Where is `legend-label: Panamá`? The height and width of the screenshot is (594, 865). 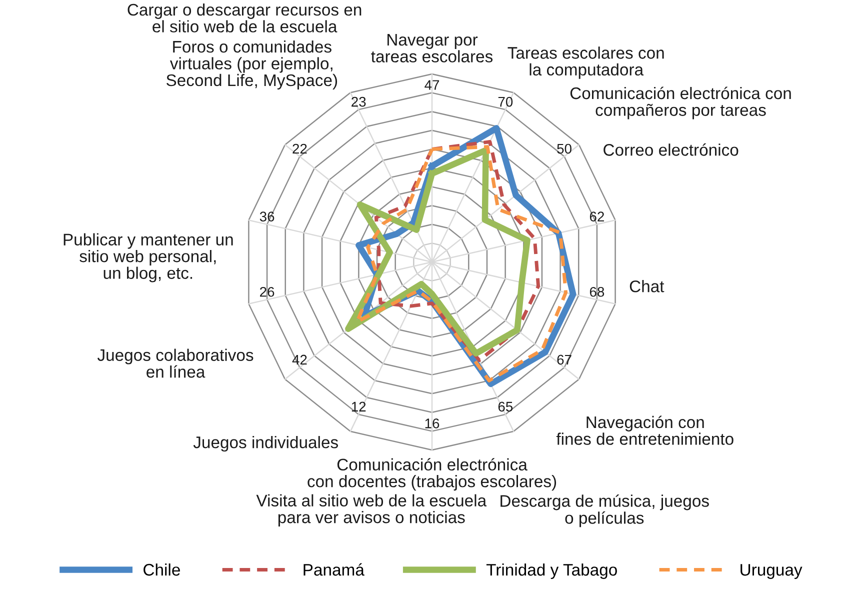 legend-label: Panamá is located at coordinates (334, 569).